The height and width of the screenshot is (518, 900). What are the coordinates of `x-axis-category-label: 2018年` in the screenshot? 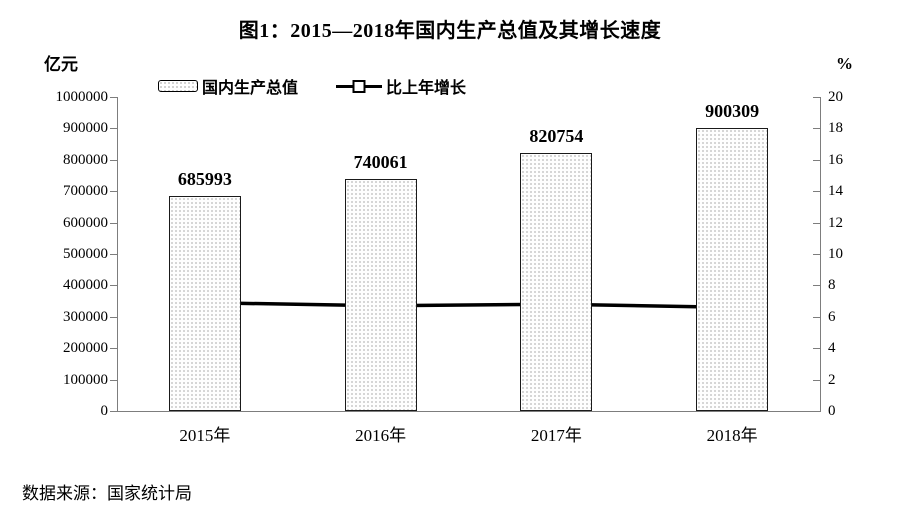 It's located at (732, 435).